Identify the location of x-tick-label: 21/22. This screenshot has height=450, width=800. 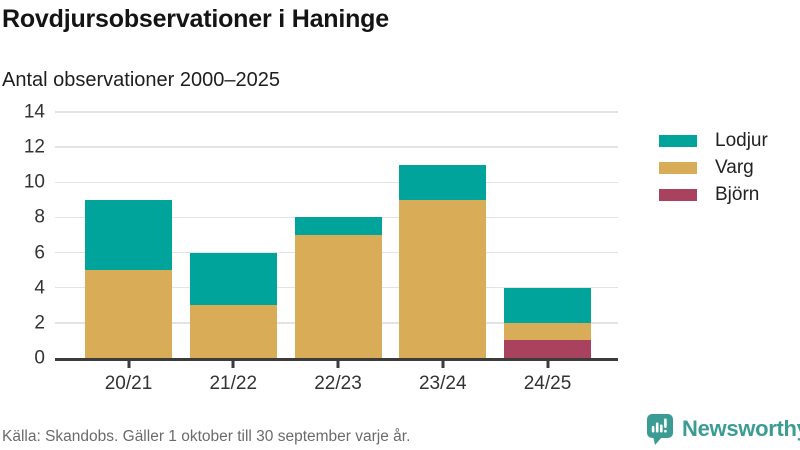
(233, 383).